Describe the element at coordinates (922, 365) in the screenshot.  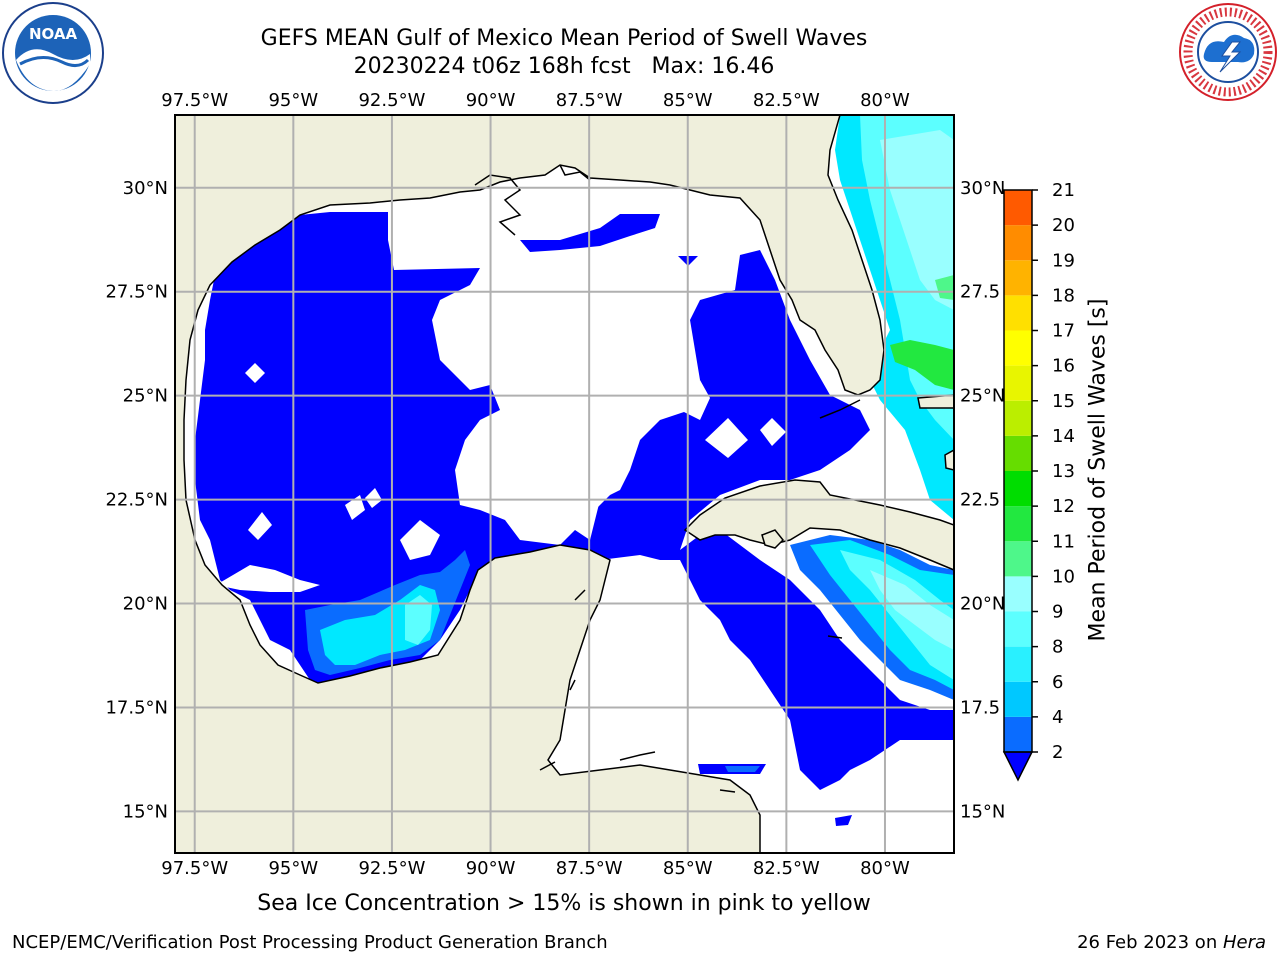
I see `swell-field-bahamas-10s` at that location.